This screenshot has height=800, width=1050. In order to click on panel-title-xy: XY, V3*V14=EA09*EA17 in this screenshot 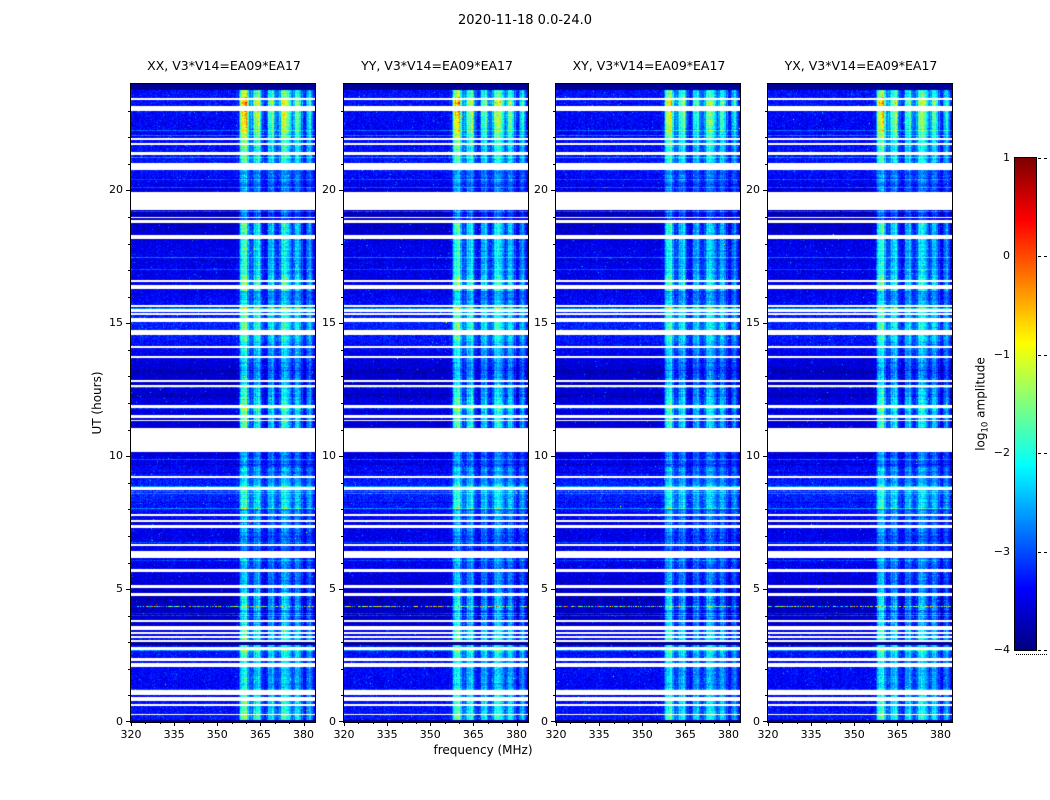, I will do `click(649, 65)`.